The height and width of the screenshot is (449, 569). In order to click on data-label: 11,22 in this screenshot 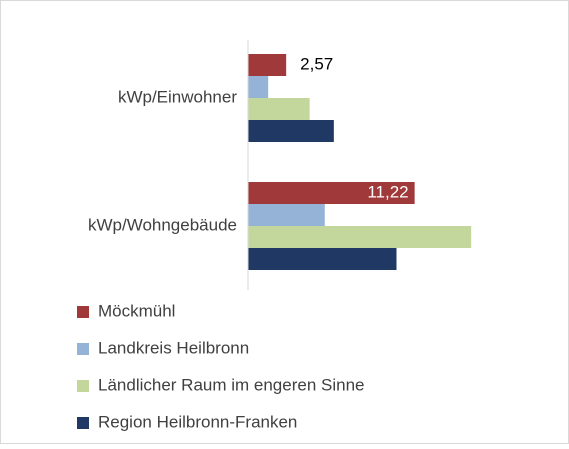, I will do `click(387, 191)`.